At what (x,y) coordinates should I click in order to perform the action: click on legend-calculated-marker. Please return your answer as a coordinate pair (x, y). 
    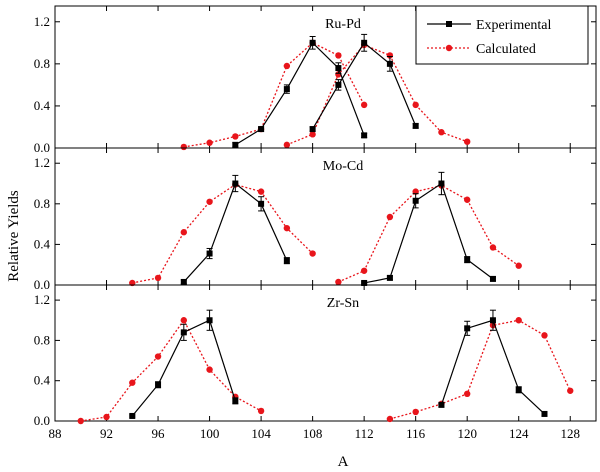
    Looking at the image, I should click on (449, 48).